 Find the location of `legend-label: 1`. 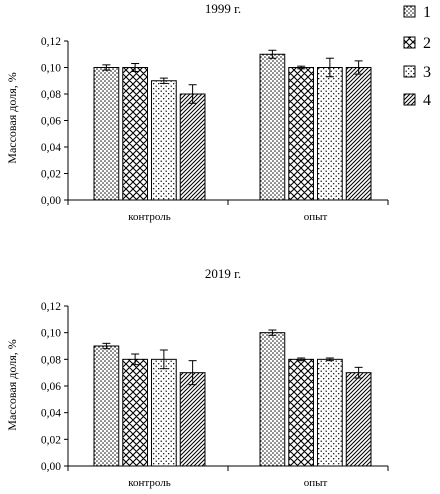

legend-label: 1 is located at coordinates (427, 12).